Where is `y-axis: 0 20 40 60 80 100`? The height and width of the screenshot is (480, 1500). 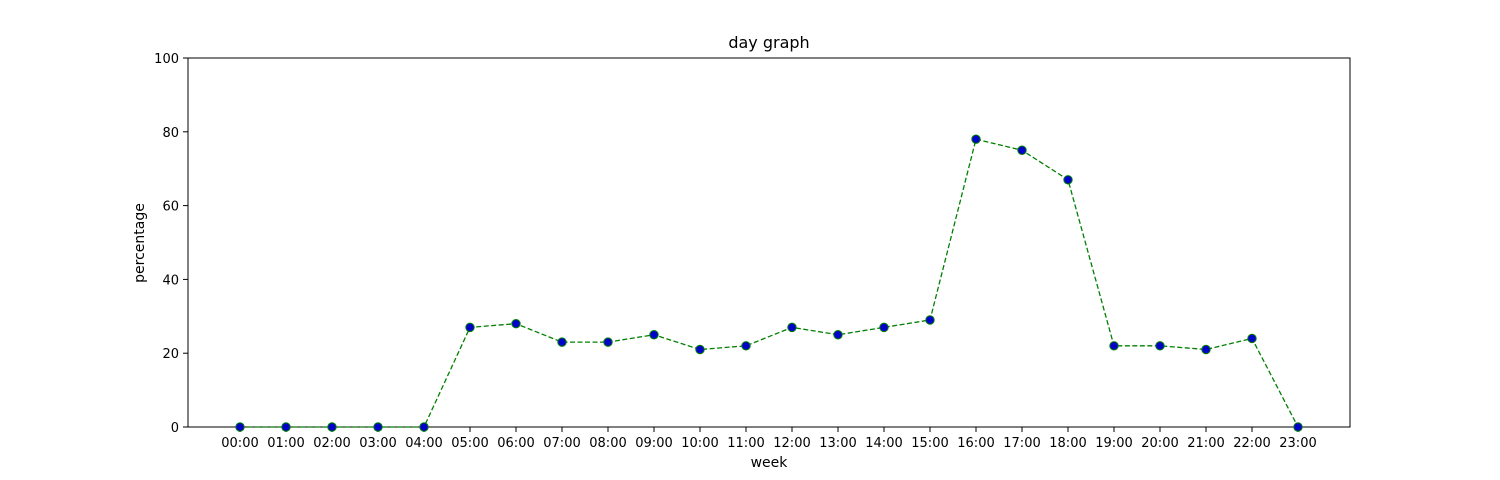 y-axis: 0 20 40 60 80 100 is located at coordinates (171, 244).